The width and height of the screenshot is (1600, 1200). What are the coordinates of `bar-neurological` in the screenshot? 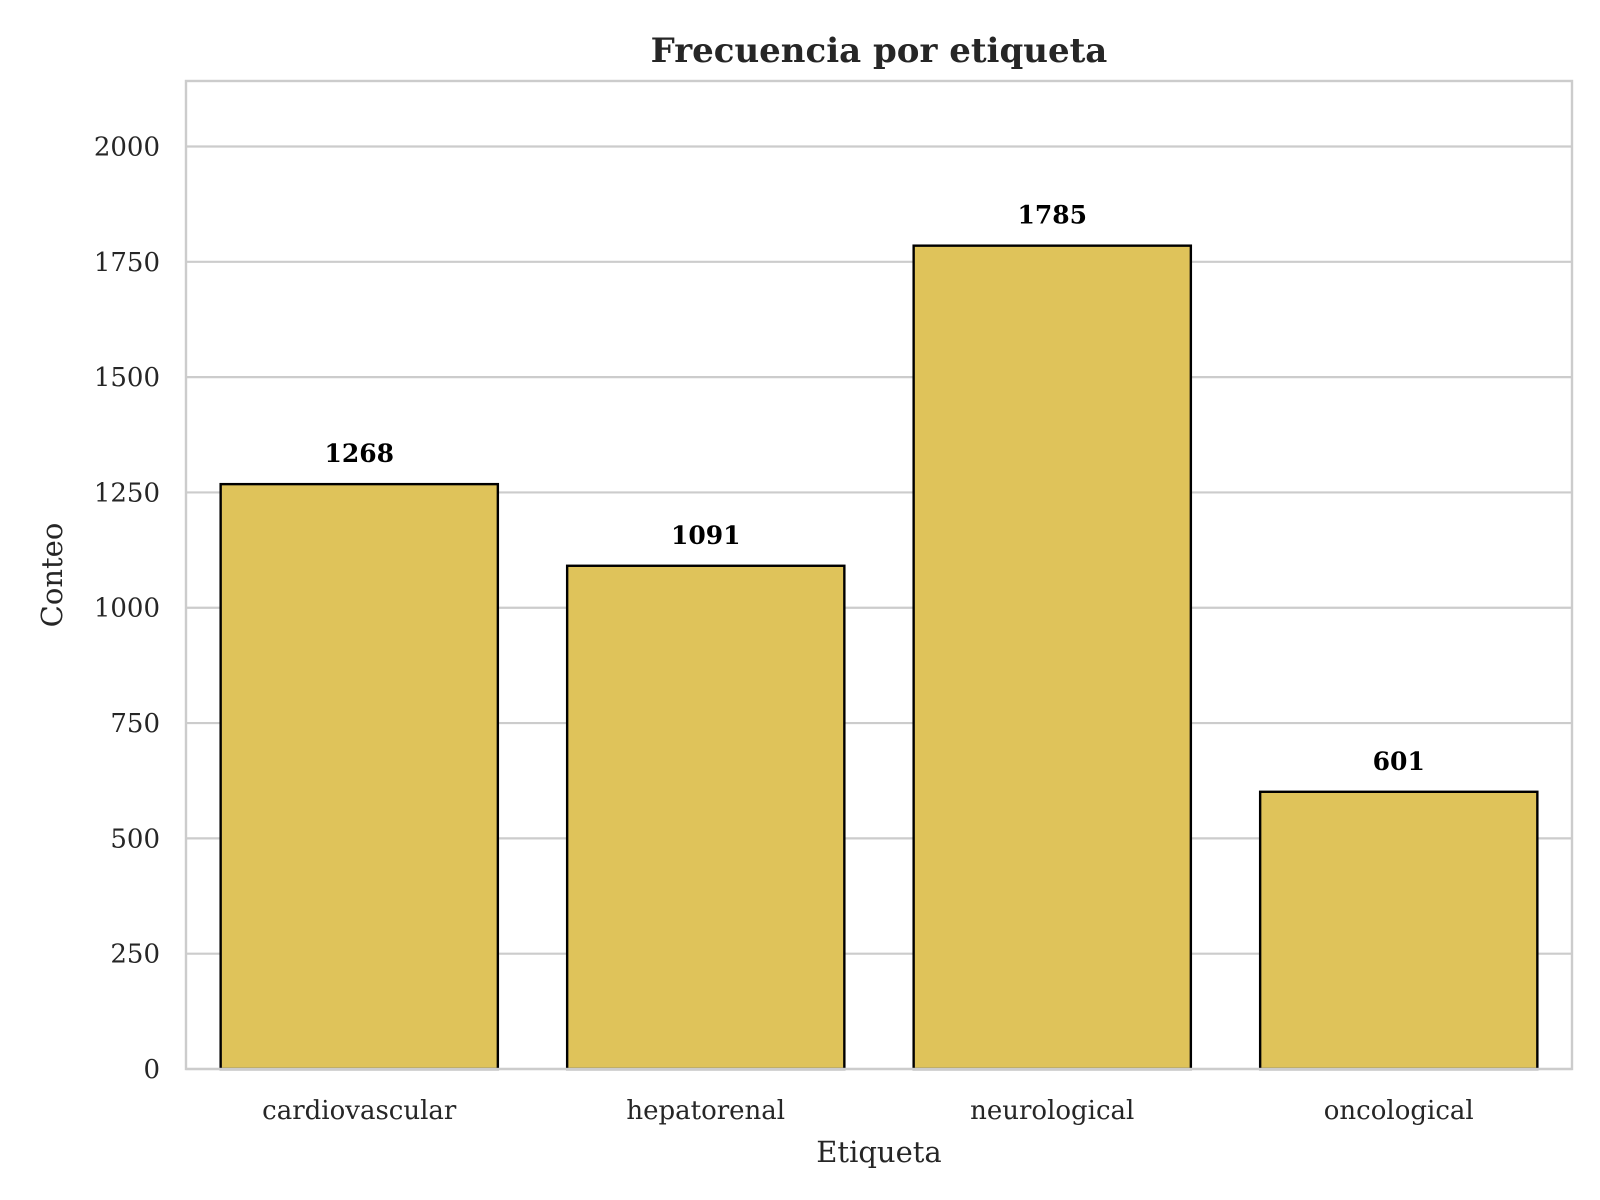 It's located at (1052, 657).